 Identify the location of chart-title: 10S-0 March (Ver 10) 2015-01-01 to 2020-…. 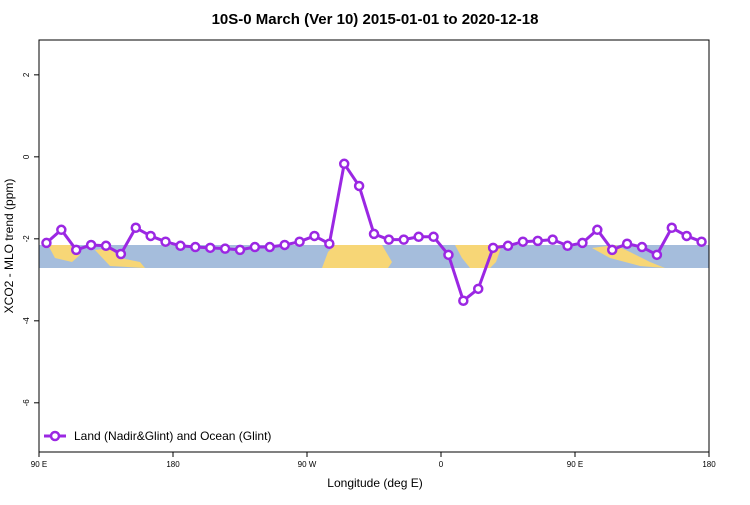
(375, 19).